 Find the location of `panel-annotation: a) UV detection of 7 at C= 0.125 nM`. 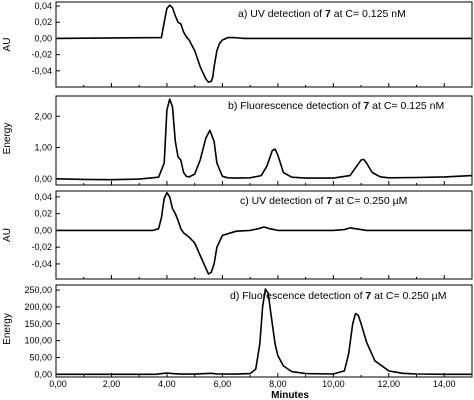

panel-annotation: a) UV detection of 7 at C= 0.125 nM is located at coordinates (322, 14).